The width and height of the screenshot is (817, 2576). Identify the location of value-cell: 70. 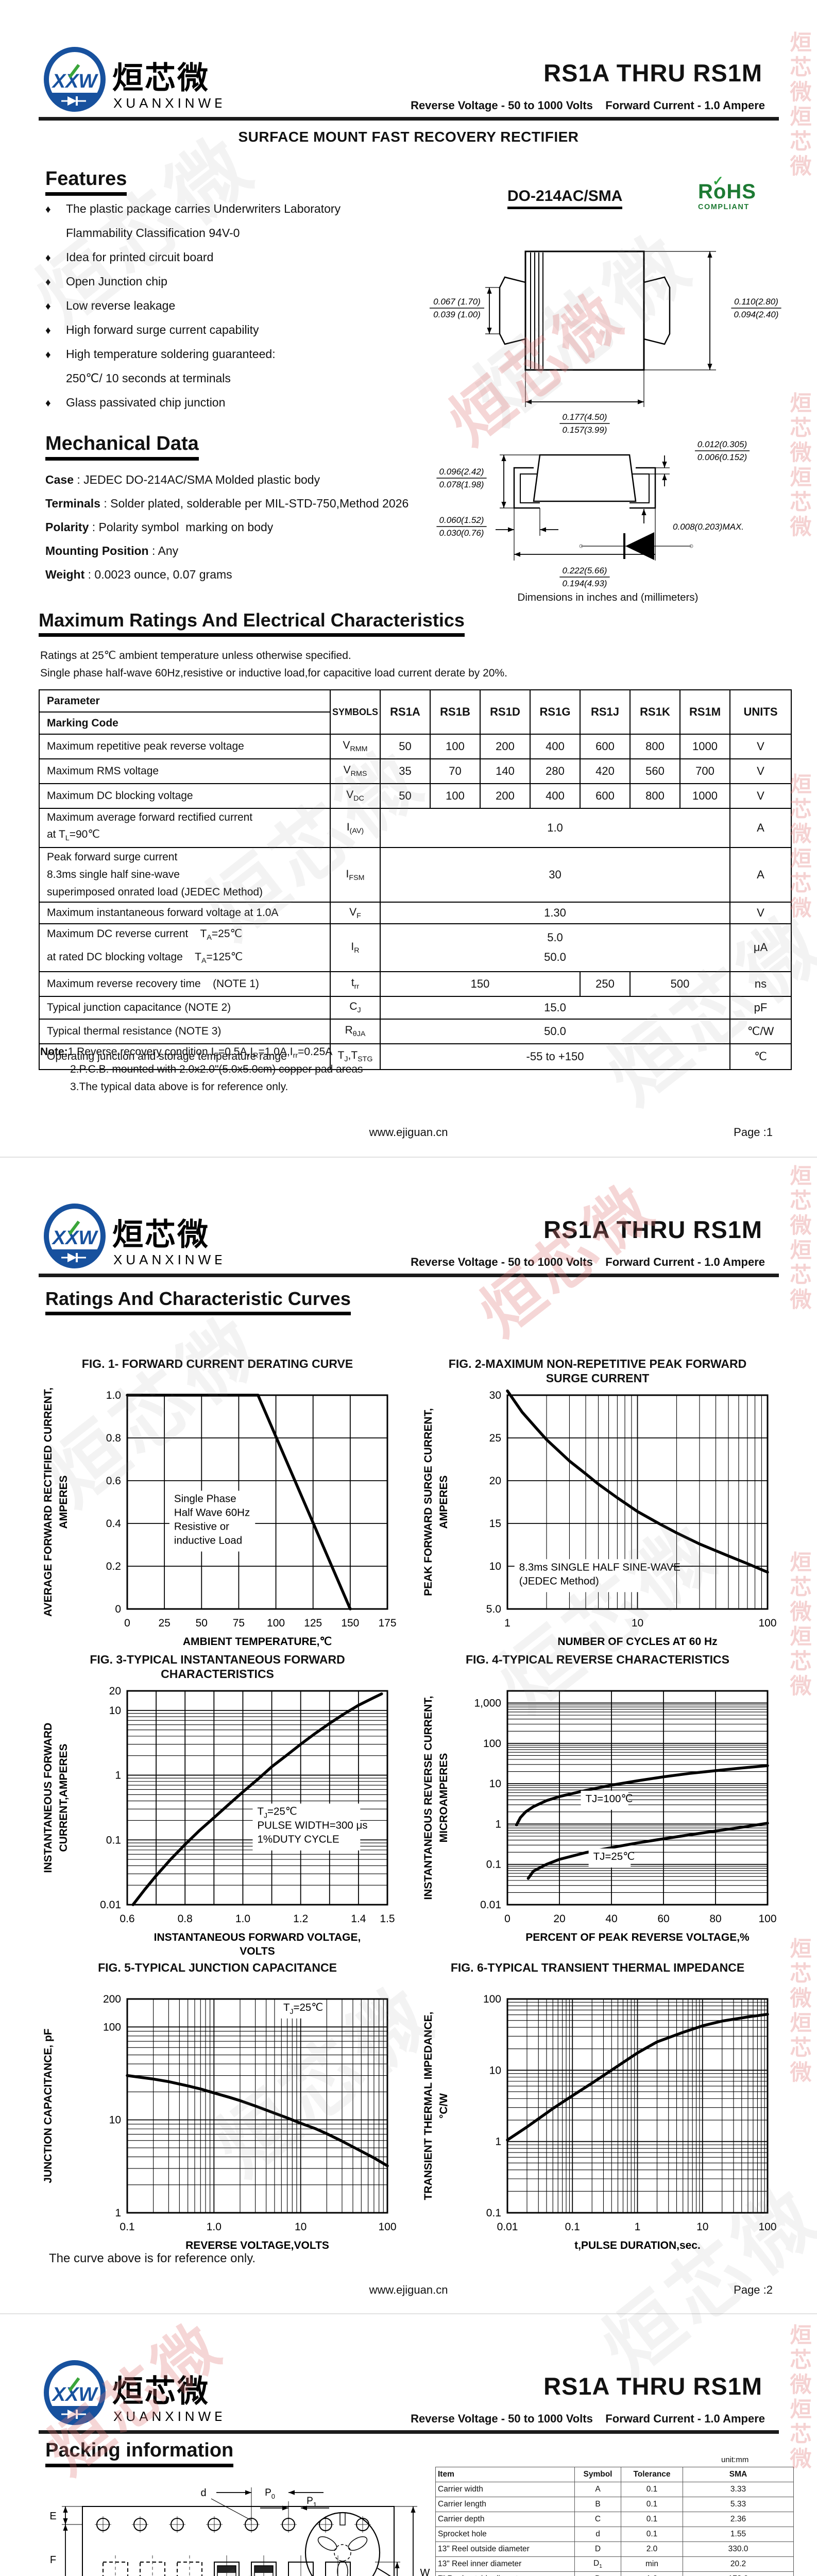
(455, 771).